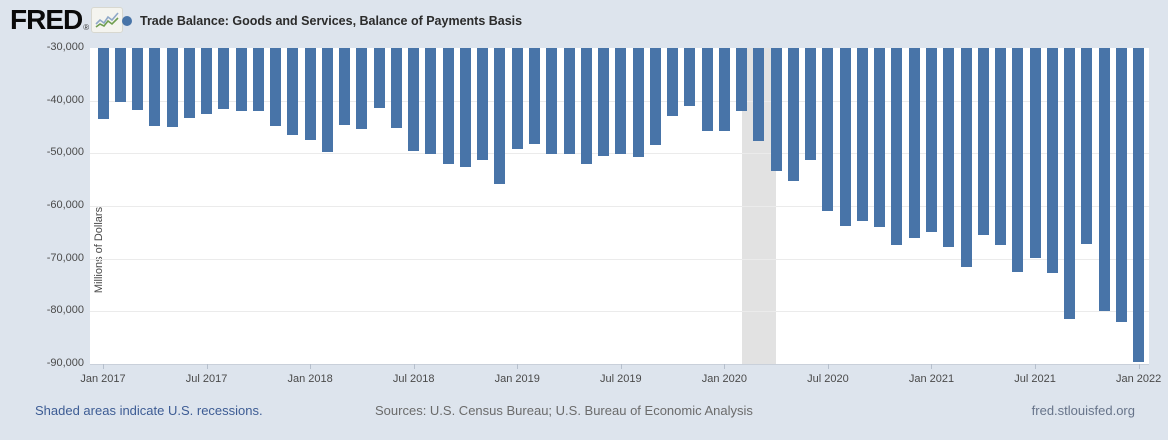  What do you see at coordinates (65, 99) in the screenshot?
I see `y-axis-label: -40,000` at bounding box center [65, 99].